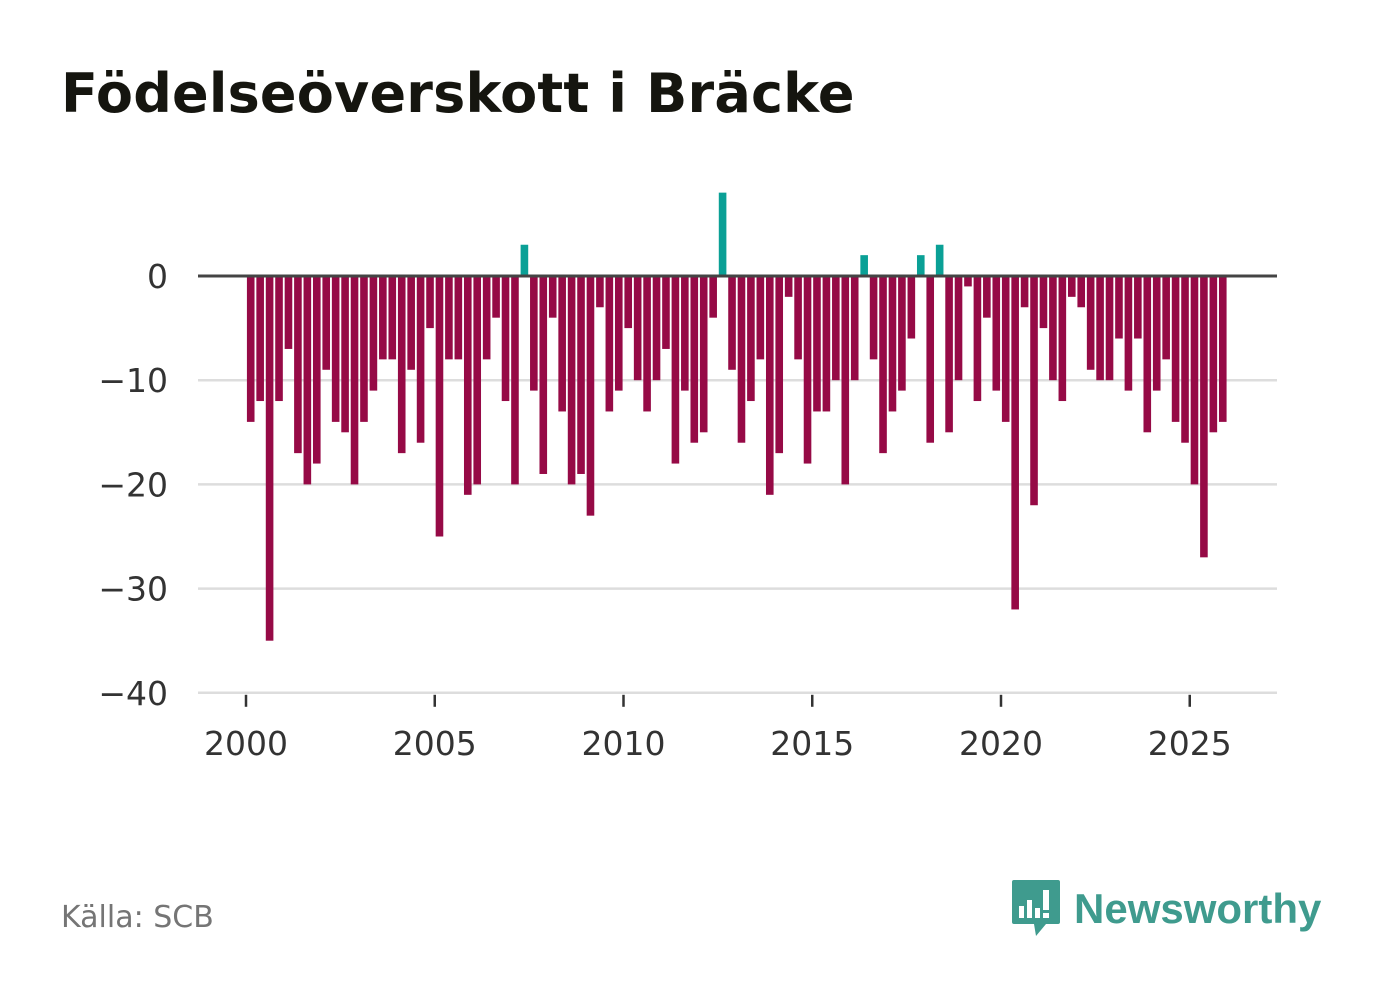  I want to click on brand-name: Newsworthy, so click(1198, 908).